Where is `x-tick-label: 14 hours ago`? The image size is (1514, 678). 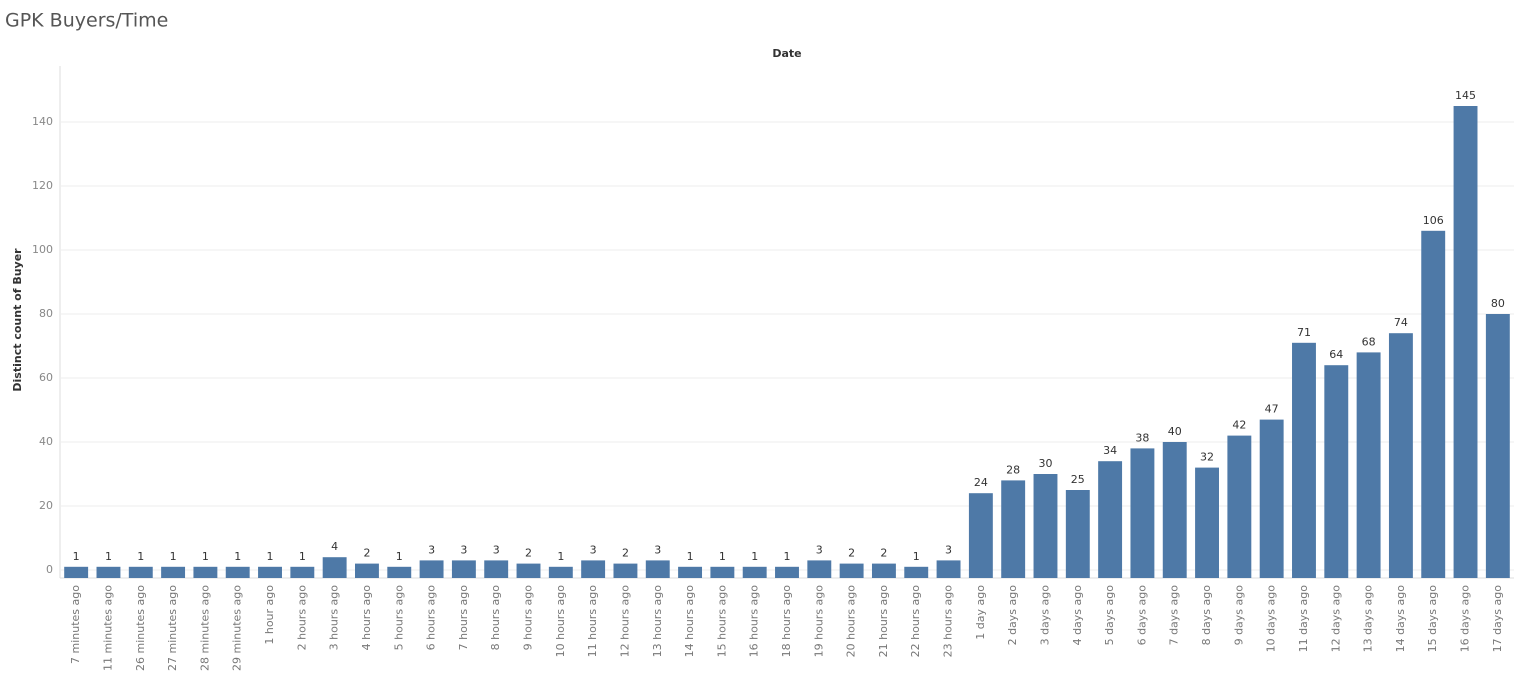 x-tick-label: 14 hours ago is located at coordinates (689, 621).